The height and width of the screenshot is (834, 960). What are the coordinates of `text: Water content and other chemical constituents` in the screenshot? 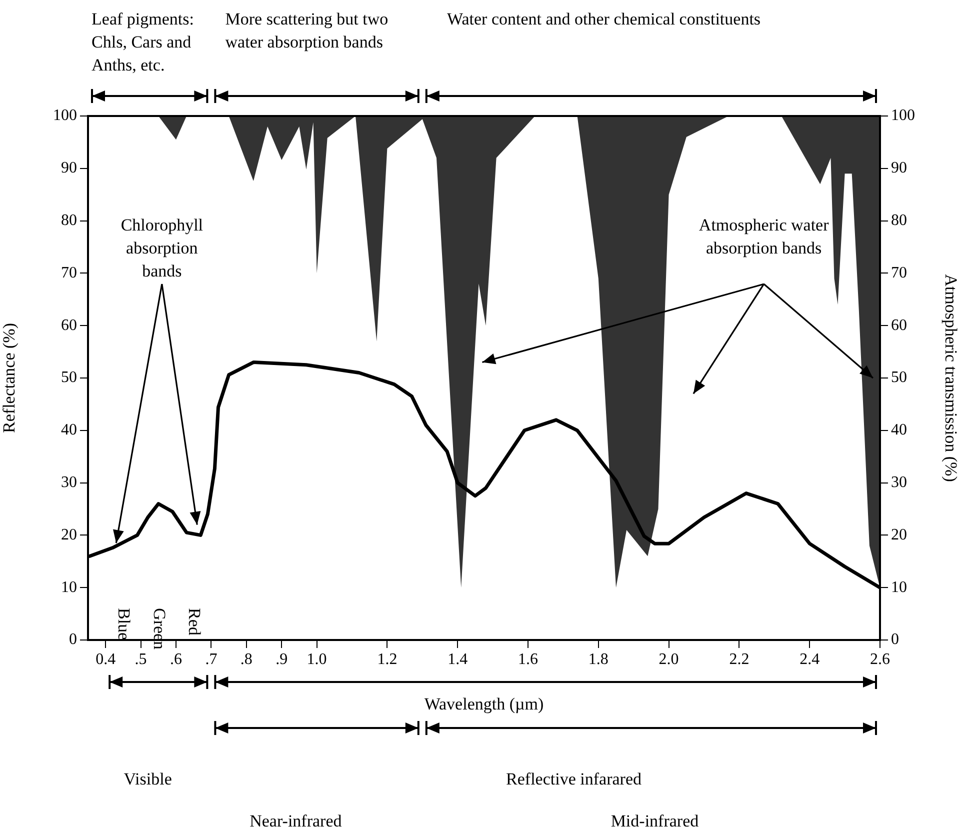 It's located at (604, 18).